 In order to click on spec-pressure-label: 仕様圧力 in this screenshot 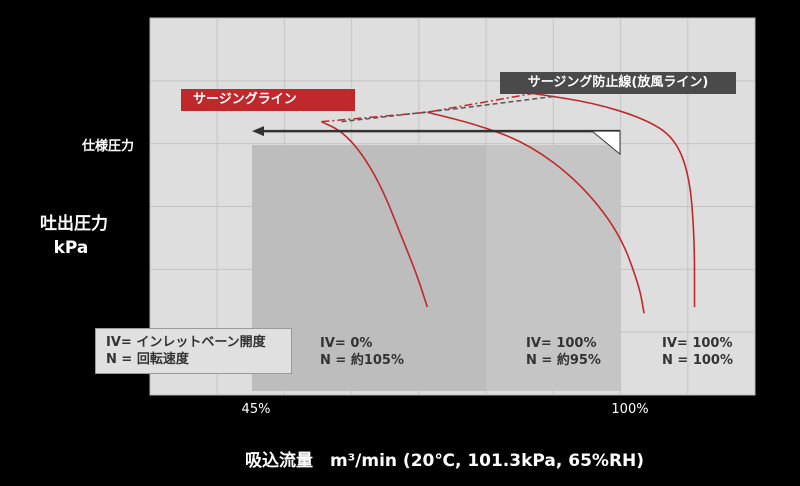, I will do `click(108, 146)`.